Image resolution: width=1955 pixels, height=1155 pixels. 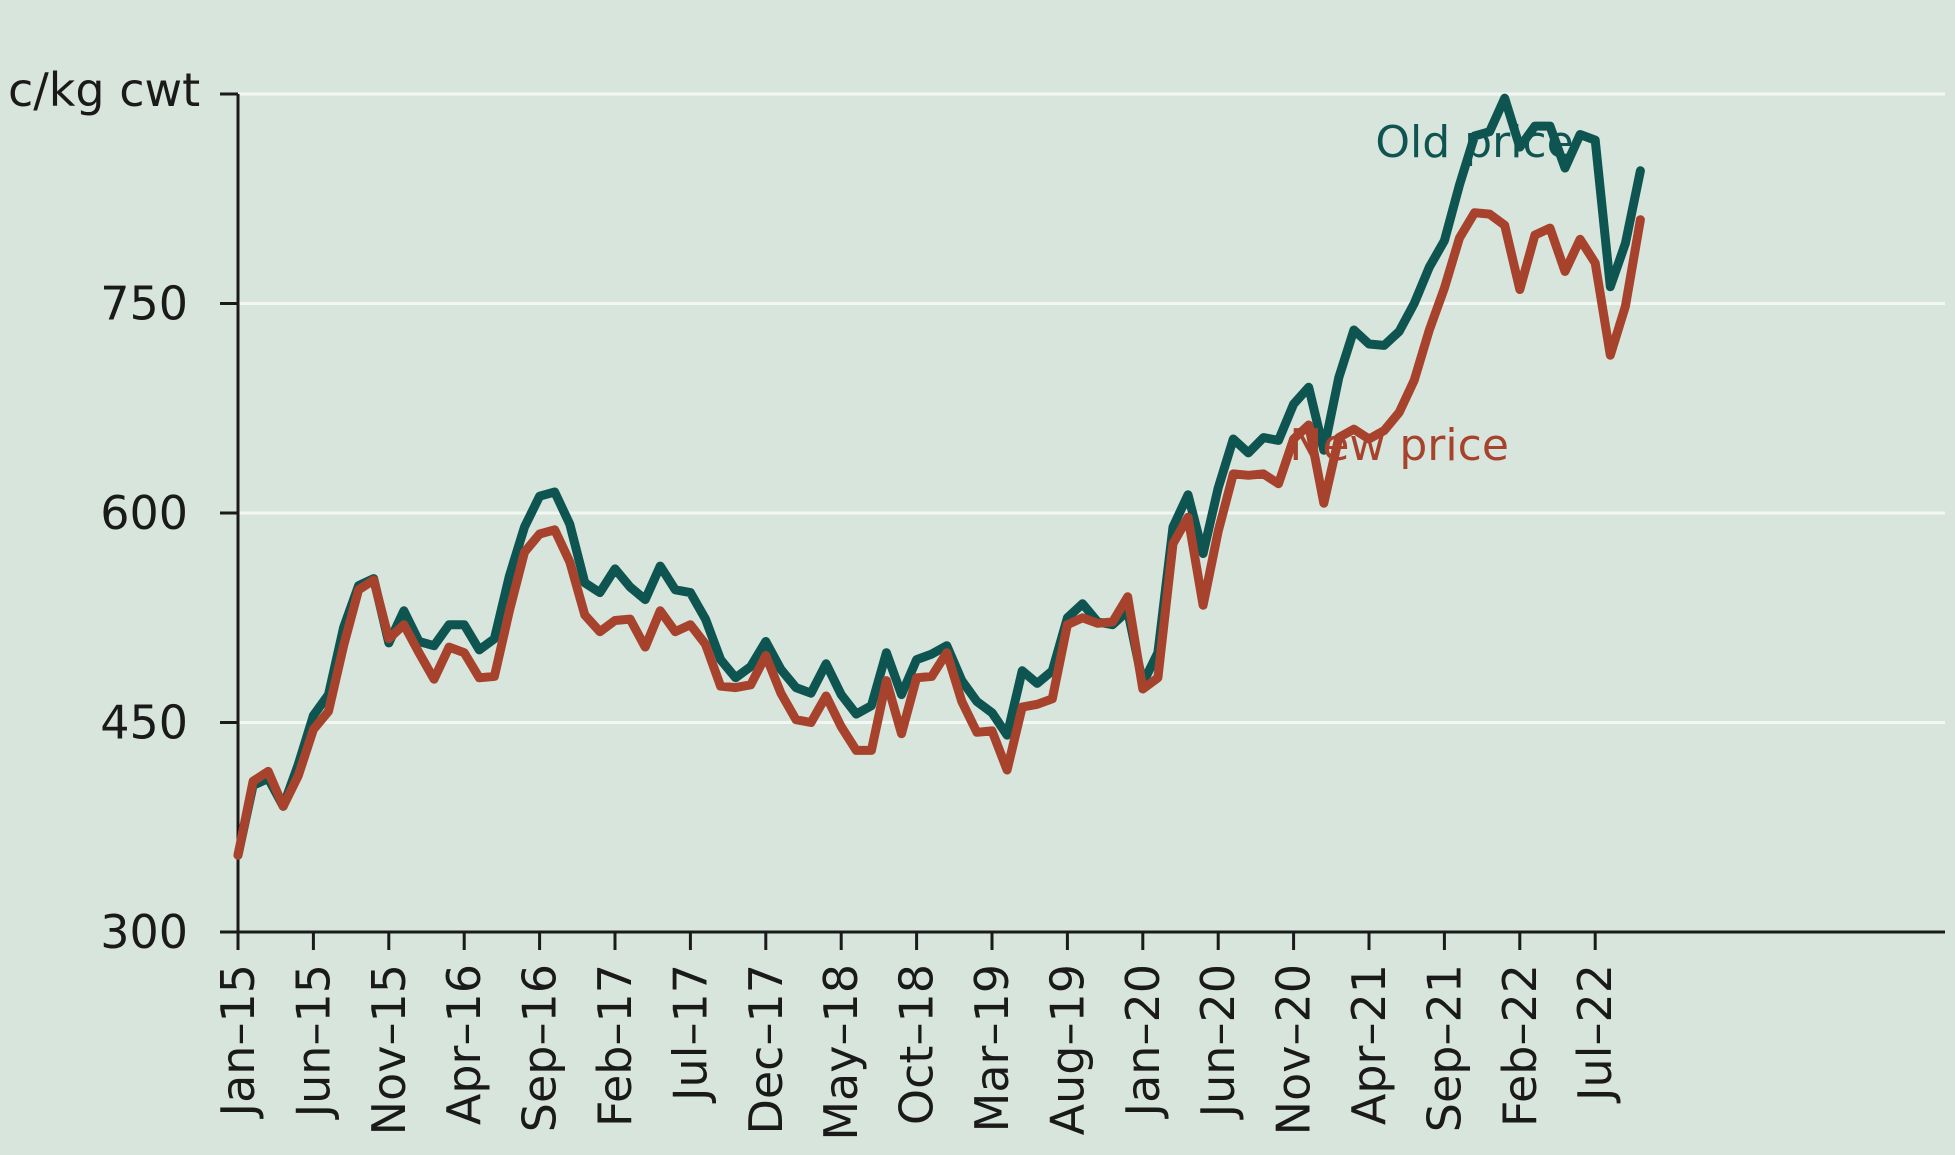 What do you see at coordinates (144, 513) in the screenshot?
I see `y-tick-label: 600` at bounding box center [144, 513].